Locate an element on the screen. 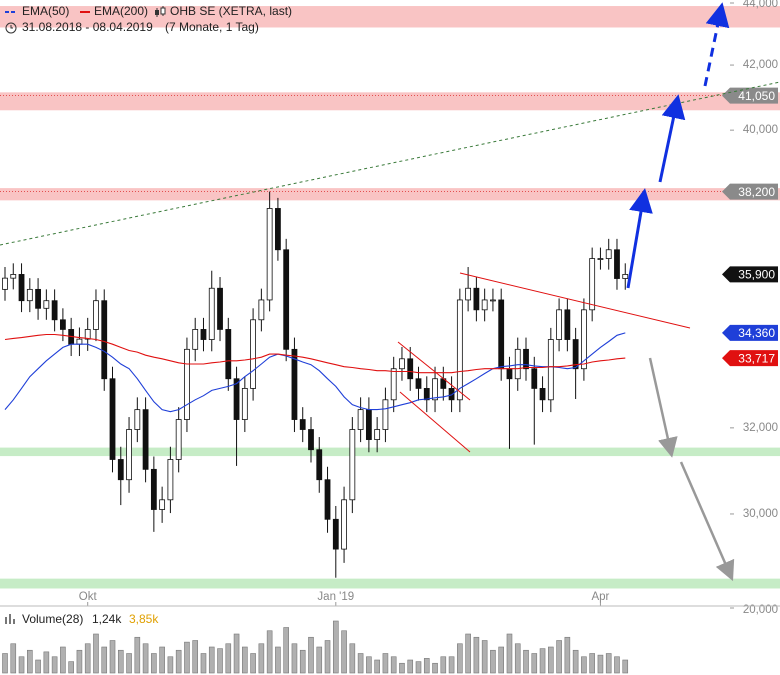 Image resolution: width=780 pixels, height=675 pixels. volume-tick-label: 20,000 is located at coordinates (760, 610).